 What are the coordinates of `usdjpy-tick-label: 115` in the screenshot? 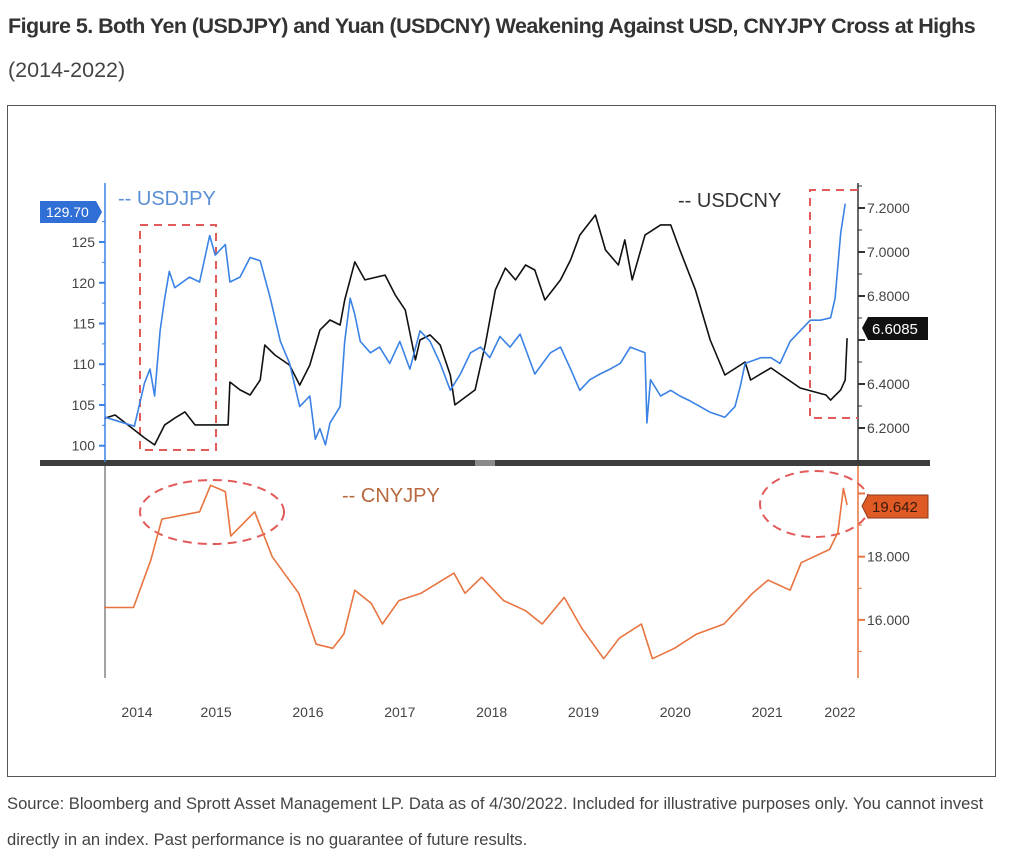 It's located at (84, 324).